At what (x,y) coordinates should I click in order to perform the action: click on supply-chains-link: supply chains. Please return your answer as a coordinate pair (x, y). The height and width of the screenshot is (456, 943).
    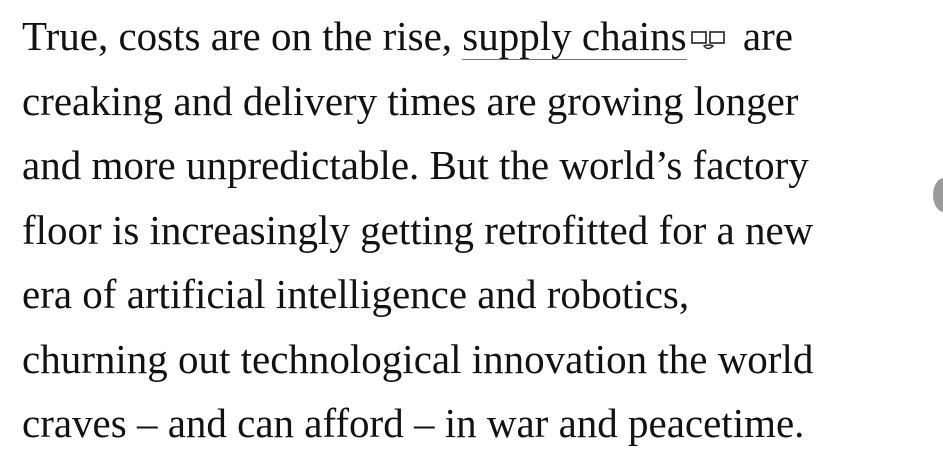
    Looking at the image, I should click on (574, 36).